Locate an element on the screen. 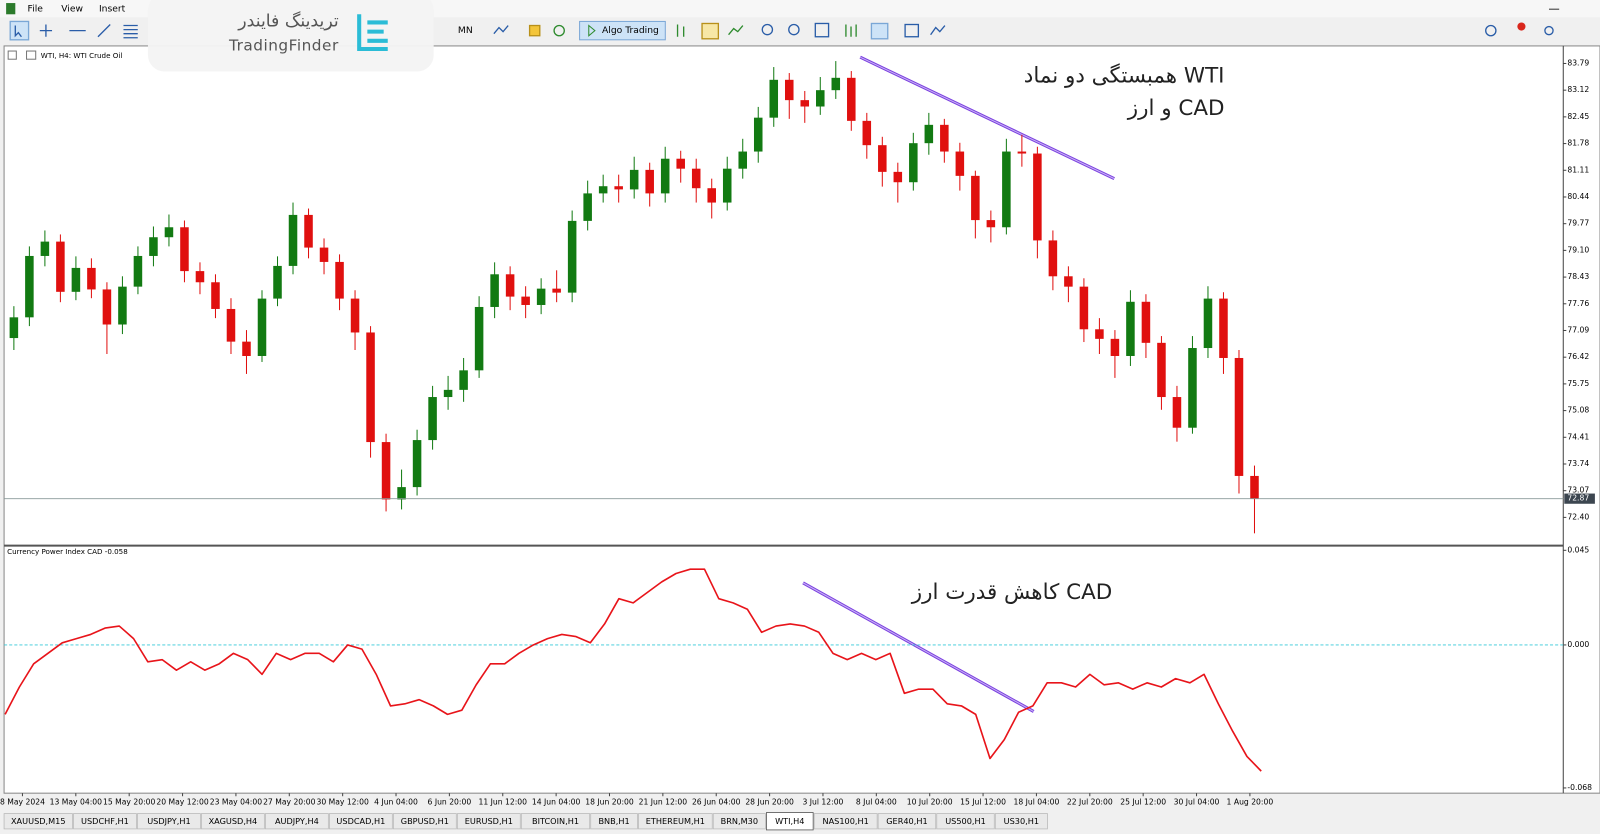 This screenshot has height=834, width=1600. candles-button is located at coordinates (710, 31).